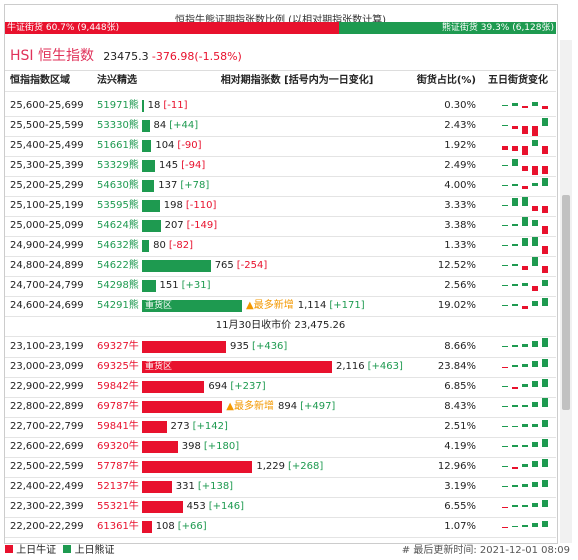 Image resolution: width=578 pixels, height=560 pixels. I want to click on table-row: 25,500-25,599 53330熊 84 [+44] 2.43%, so click(280, 126).